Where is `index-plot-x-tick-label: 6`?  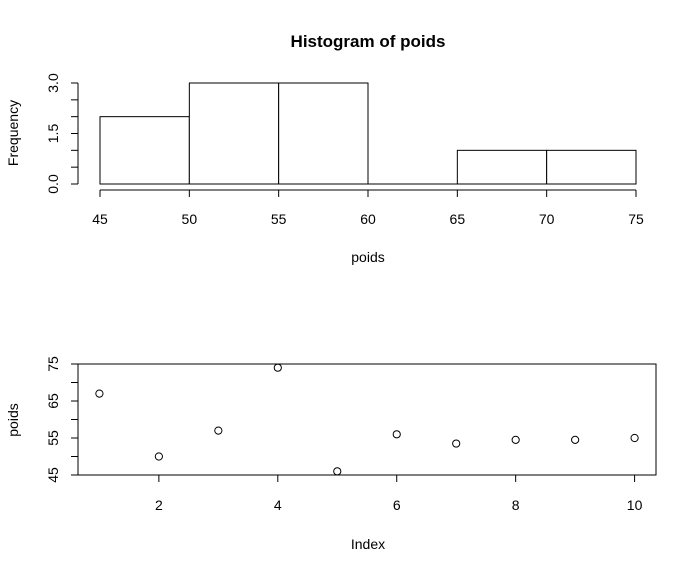
index-plot-x-tick-label: 6 is located at coordinates (397, 505).